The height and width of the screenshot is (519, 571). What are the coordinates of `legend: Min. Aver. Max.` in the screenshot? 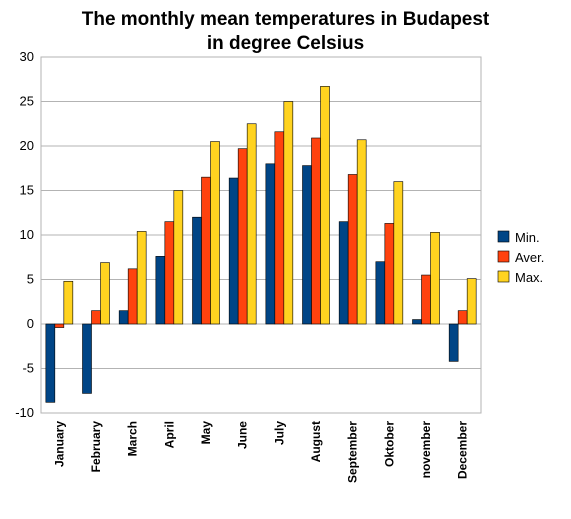 It's located at (520, 257).